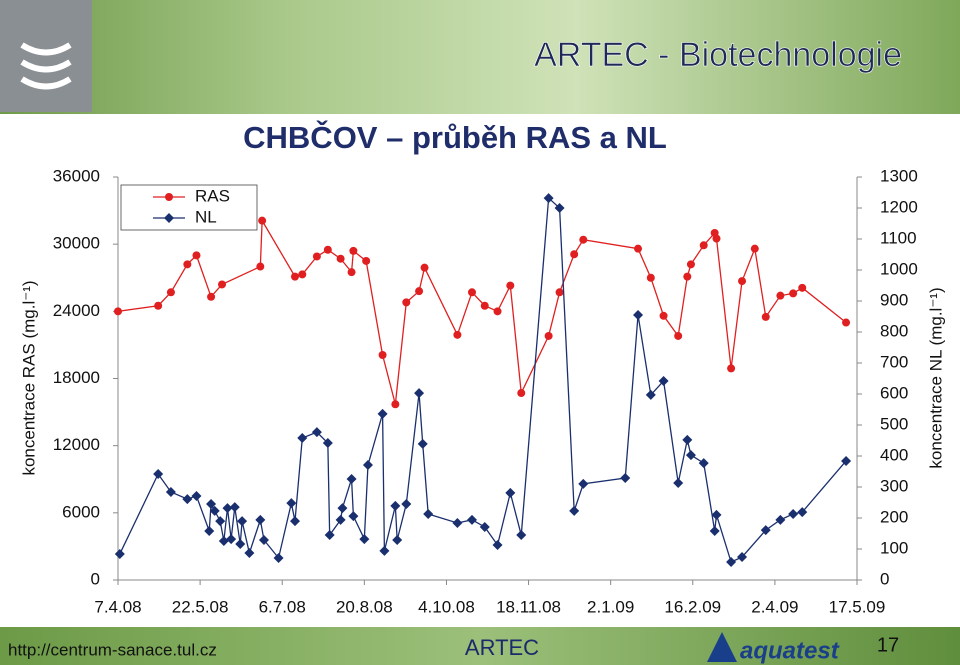  I want to click on chart-title: CHBČOV – průběh RAS a NL, so click(455, 137).